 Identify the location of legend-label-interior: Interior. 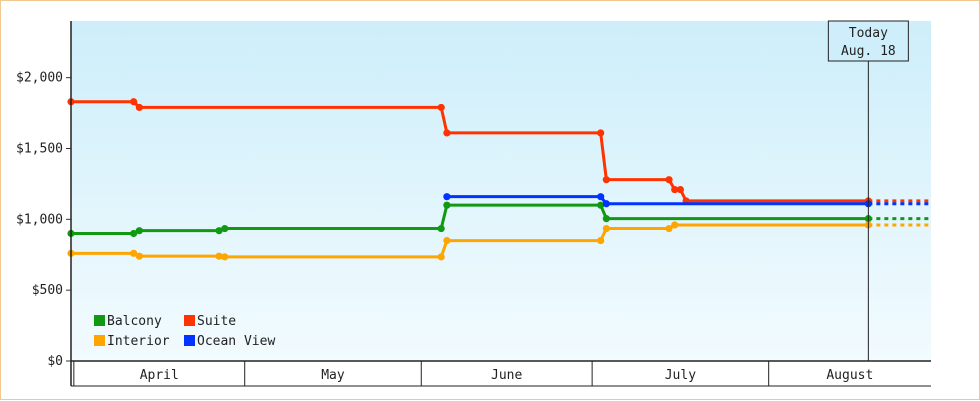
(138, 341).